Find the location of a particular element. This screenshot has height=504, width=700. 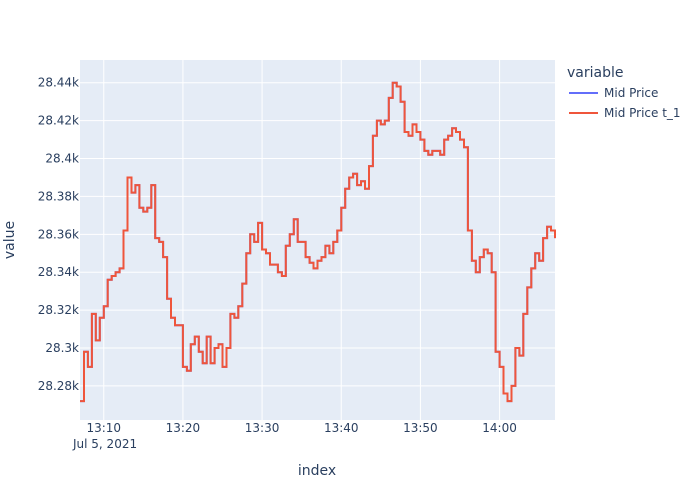

y-axis-title: value is located at coordinates (10, 240).